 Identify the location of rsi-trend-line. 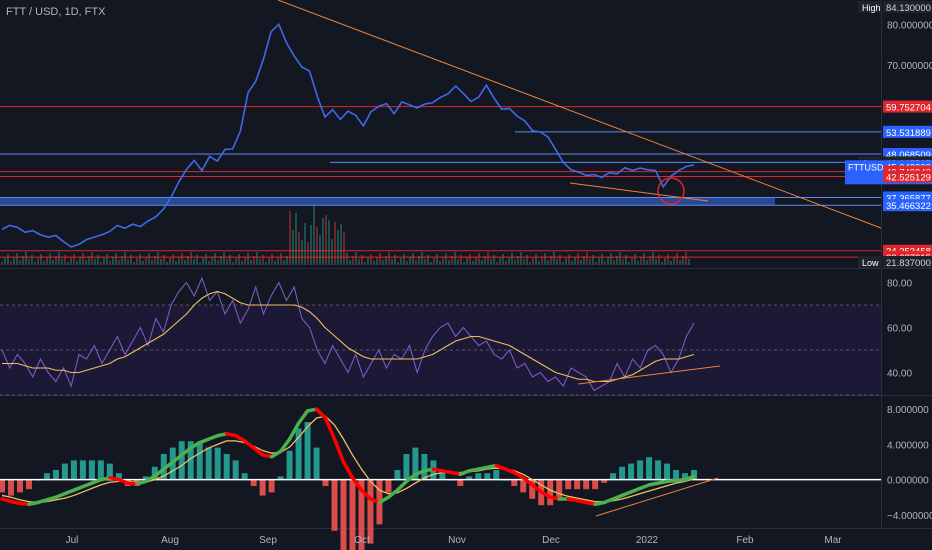
(649, 375).